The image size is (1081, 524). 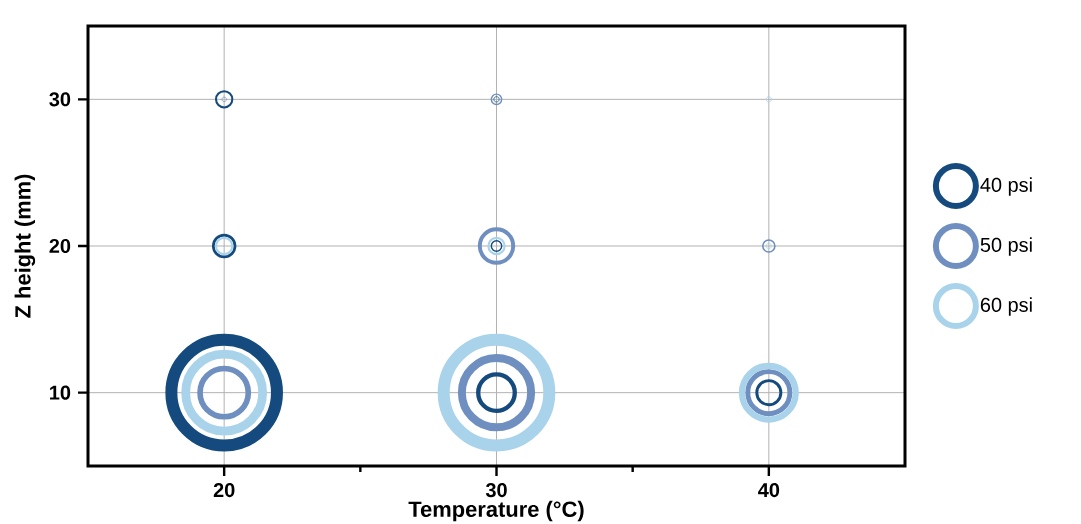 What do you see at coordinates (1006, 246) in the screenshot?
I see `legend-label: 50 psi` at bounding box center [1006, 246].